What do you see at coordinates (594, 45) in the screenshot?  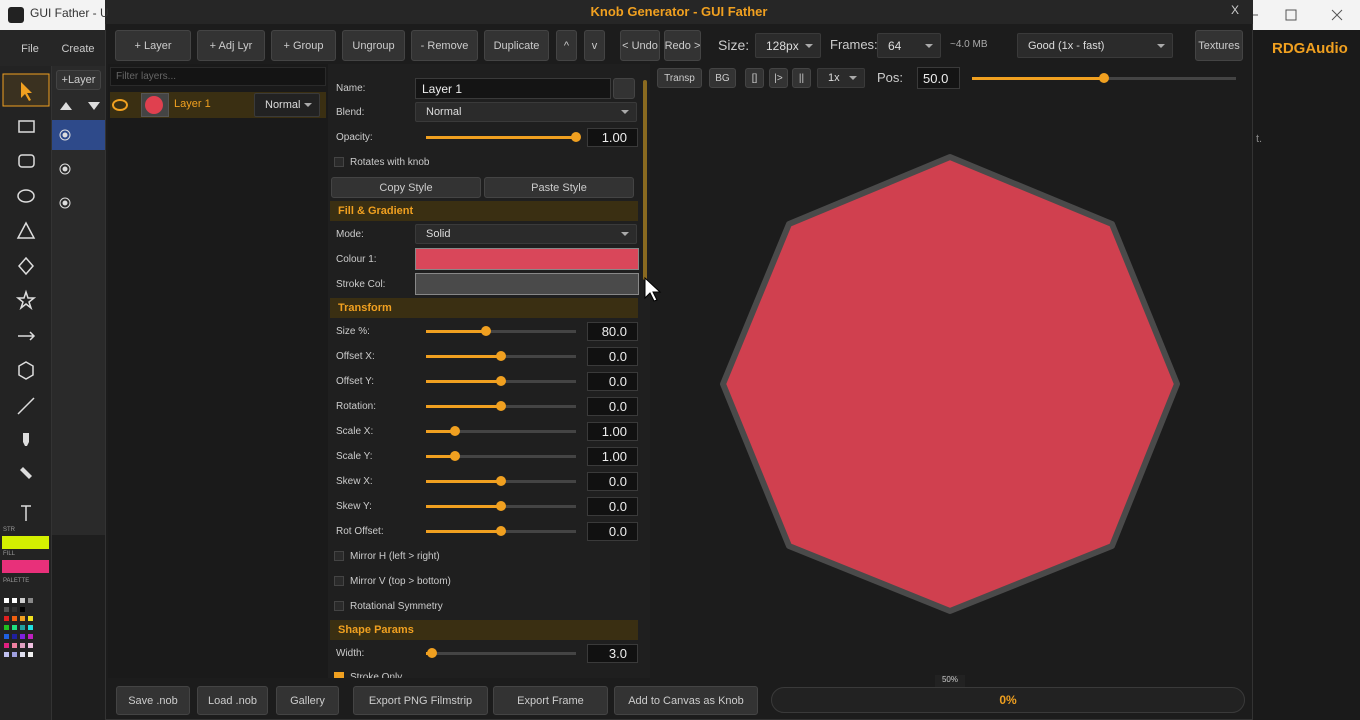 I see `toolbar-button: v` at bounding box center [594, 45].